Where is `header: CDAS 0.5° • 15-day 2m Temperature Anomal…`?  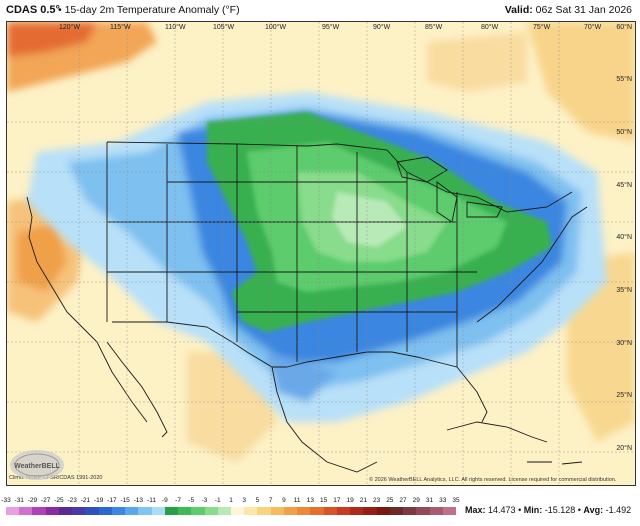 header: CDAS 0.5° • 15-day 2m Temperature Anomal… is located at coordinates (320, 10).